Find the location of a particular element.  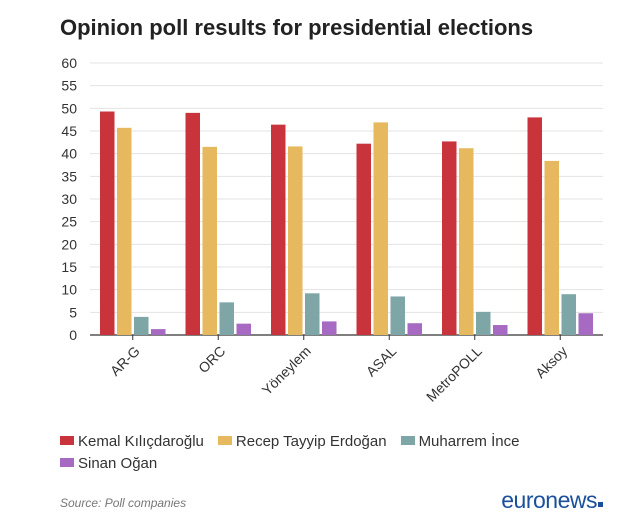

legend-label: Kemal Kılıçdaroğlu is located at coordinates (141, 441).